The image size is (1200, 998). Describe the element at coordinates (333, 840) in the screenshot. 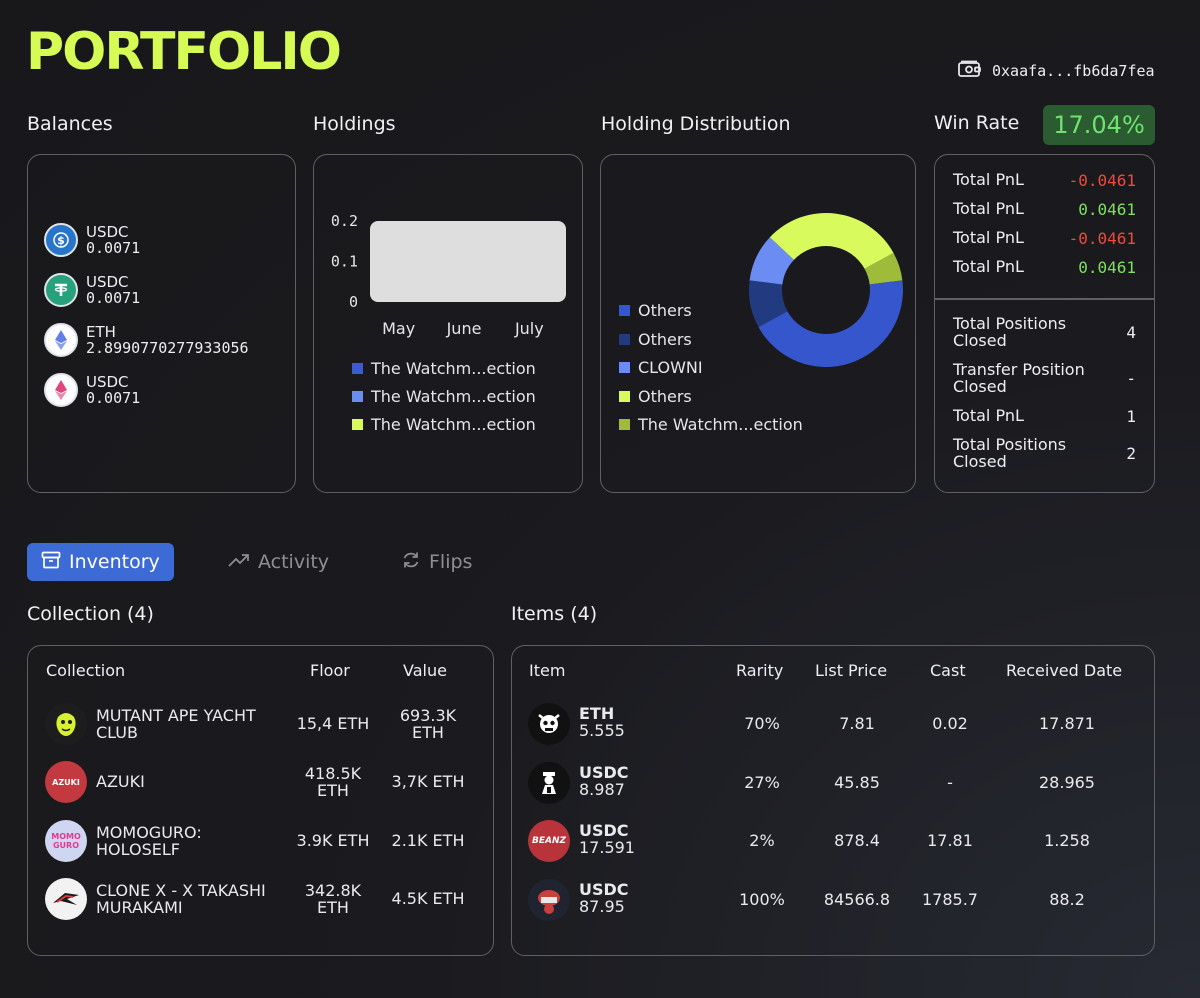

I see `floor-value: 3.9K ETH` at that location.